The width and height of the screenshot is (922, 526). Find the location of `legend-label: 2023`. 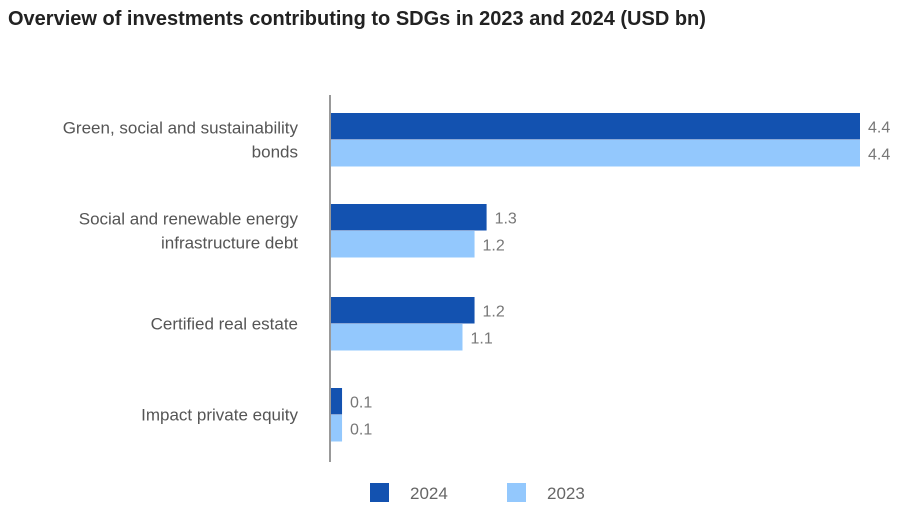

legend-label: 2023 is located at coordinates (566, 493).